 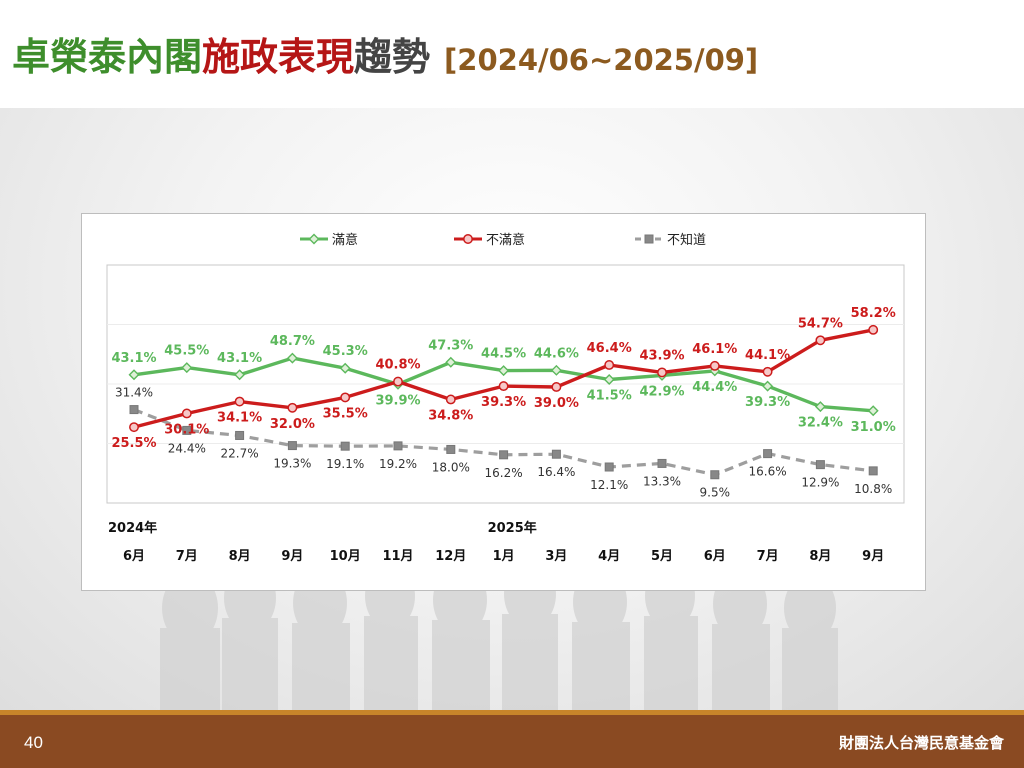 I want to click on data-label: 19.1%, so click(x=345, y=464).